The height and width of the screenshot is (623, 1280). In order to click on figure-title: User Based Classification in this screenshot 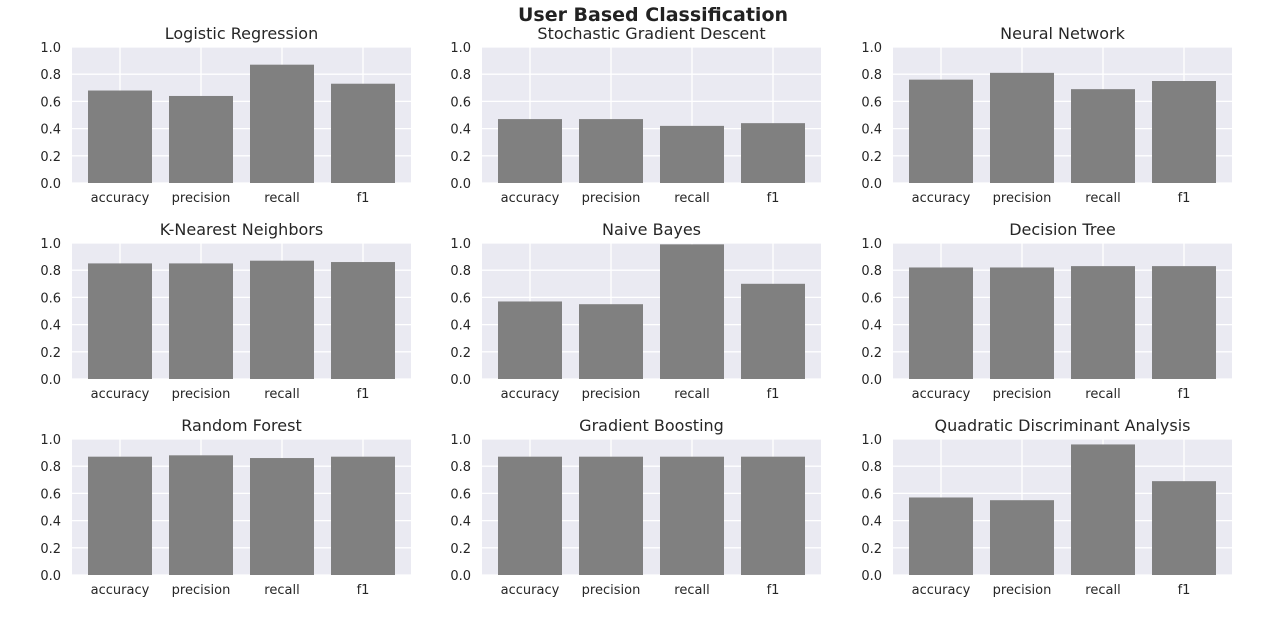, I will do `click(653, 15)`.